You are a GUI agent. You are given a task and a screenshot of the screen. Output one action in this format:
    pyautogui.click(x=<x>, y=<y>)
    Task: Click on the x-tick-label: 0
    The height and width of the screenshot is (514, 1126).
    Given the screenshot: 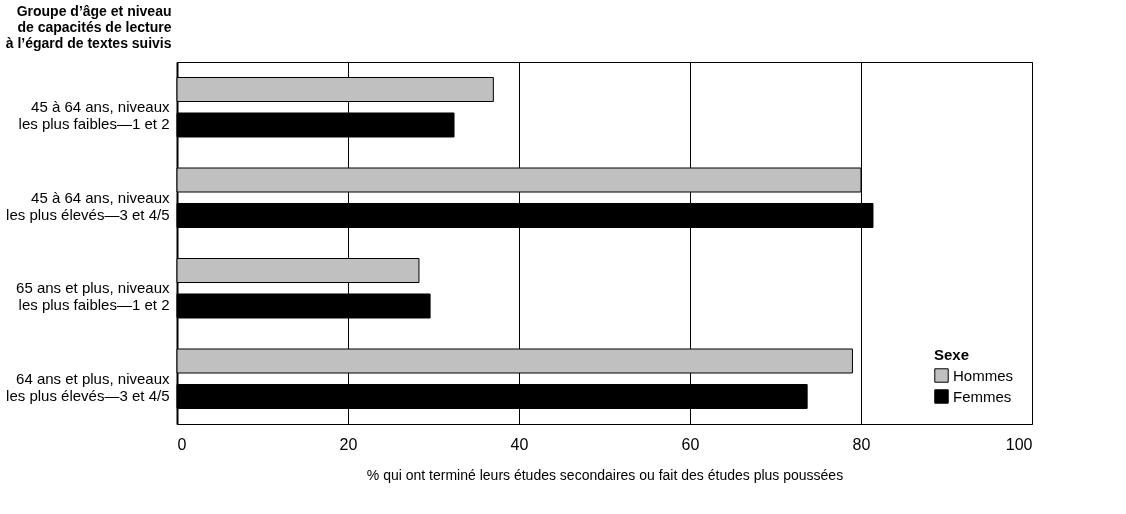 What is the action you would take?
    pyautogui.click(x=182, y=444)
    